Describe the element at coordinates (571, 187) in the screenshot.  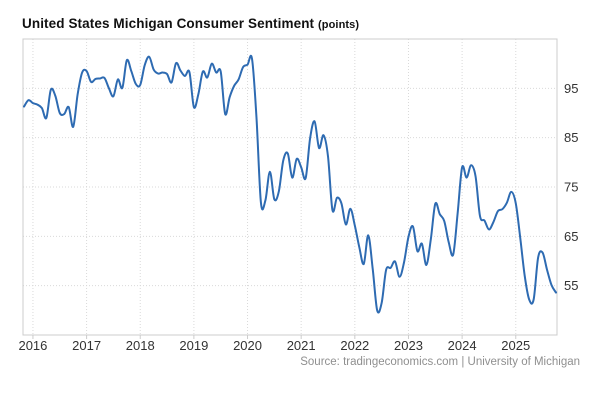
I see `y-tick-label: 75` at that location.